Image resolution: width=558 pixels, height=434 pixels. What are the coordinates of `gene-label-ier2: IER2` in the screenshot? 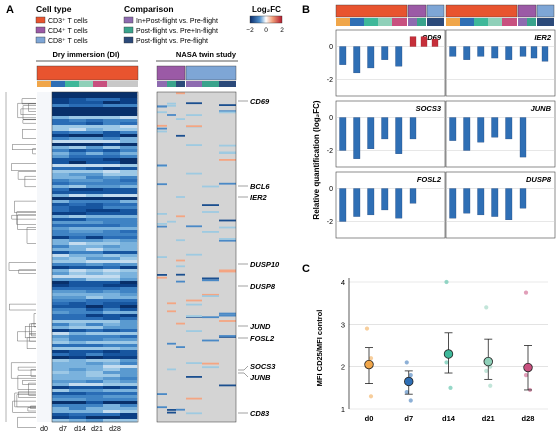 It's located at (259, 197).